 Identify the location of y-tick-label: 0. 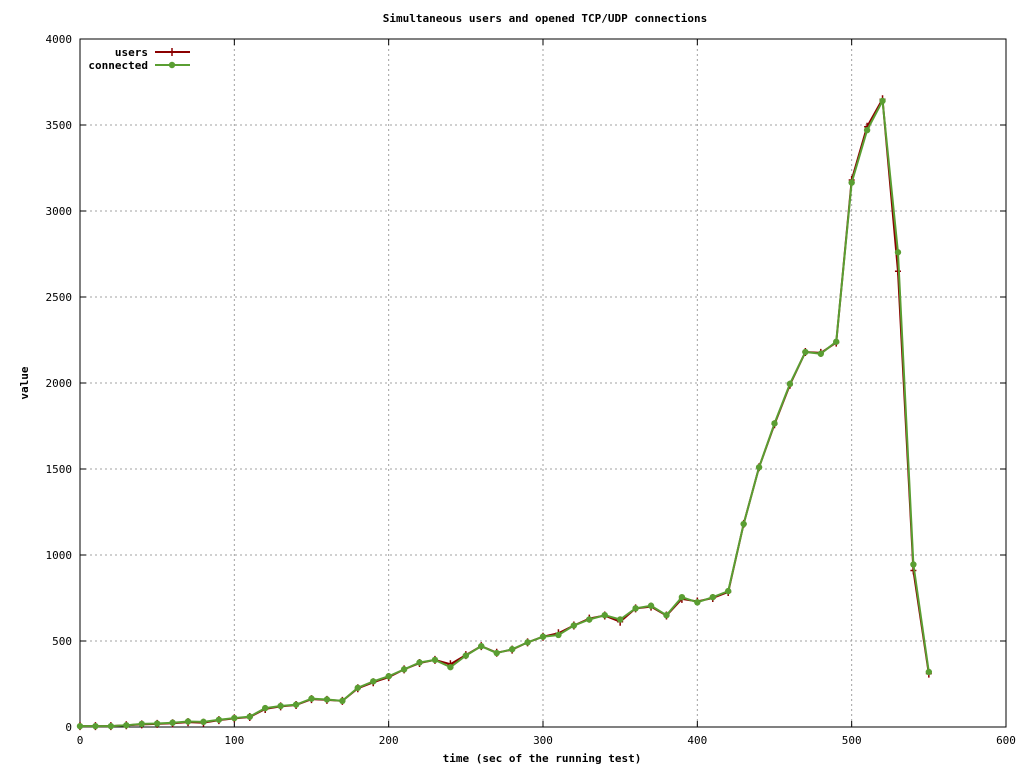
(68, 727).